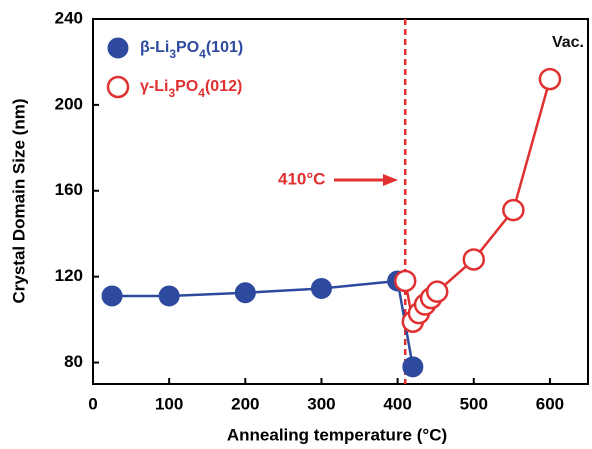 This screenshot has height=449, width=592. What do you see at coordinates (69, 103) in the screenshot?
I see `y-tick-label: 200` at bounding box center [69, 103].